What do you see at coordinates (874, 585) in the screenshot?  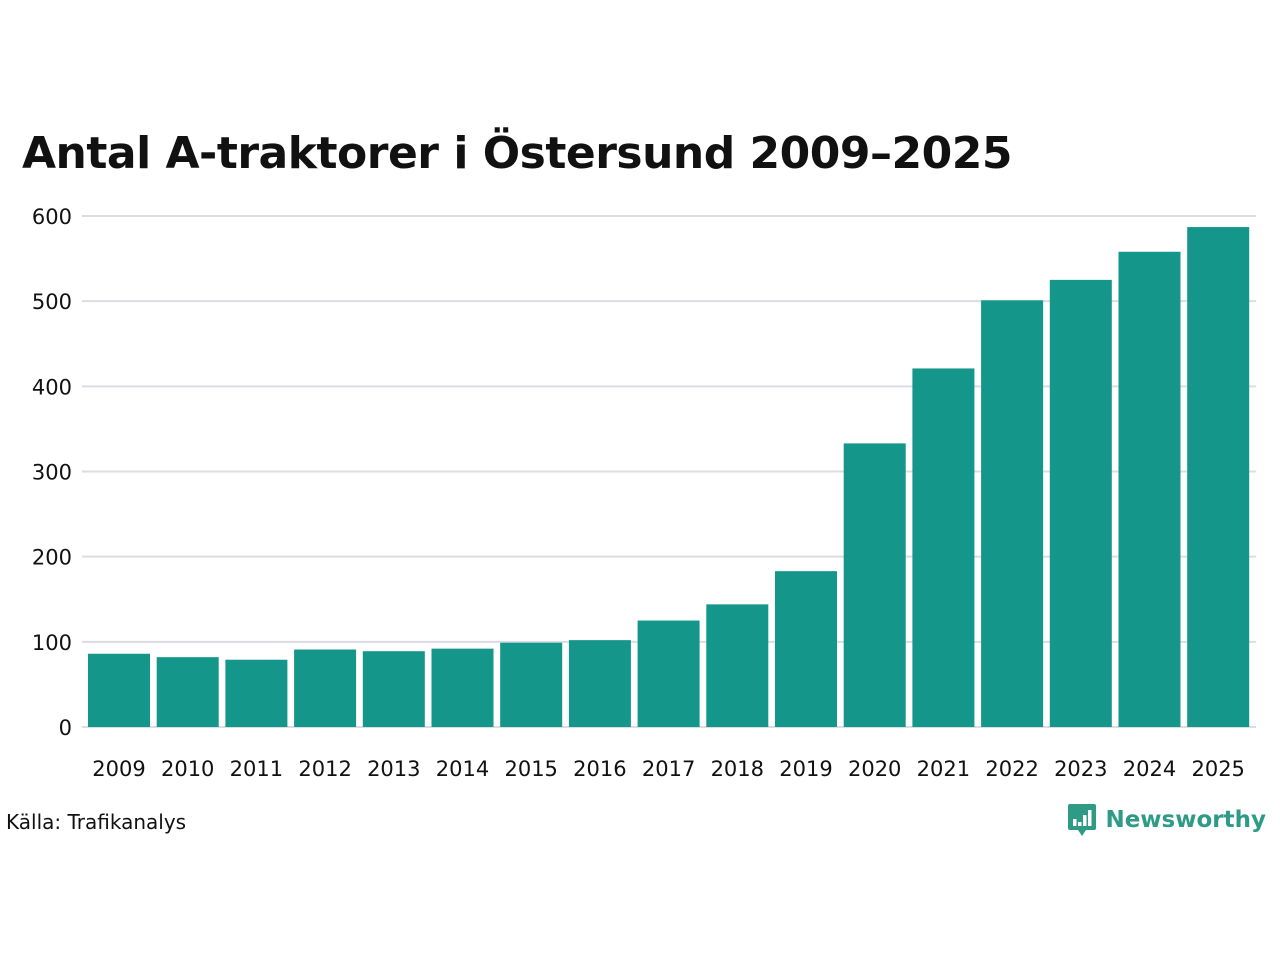 I see `bar-2020` at bounding box center [874, 585].